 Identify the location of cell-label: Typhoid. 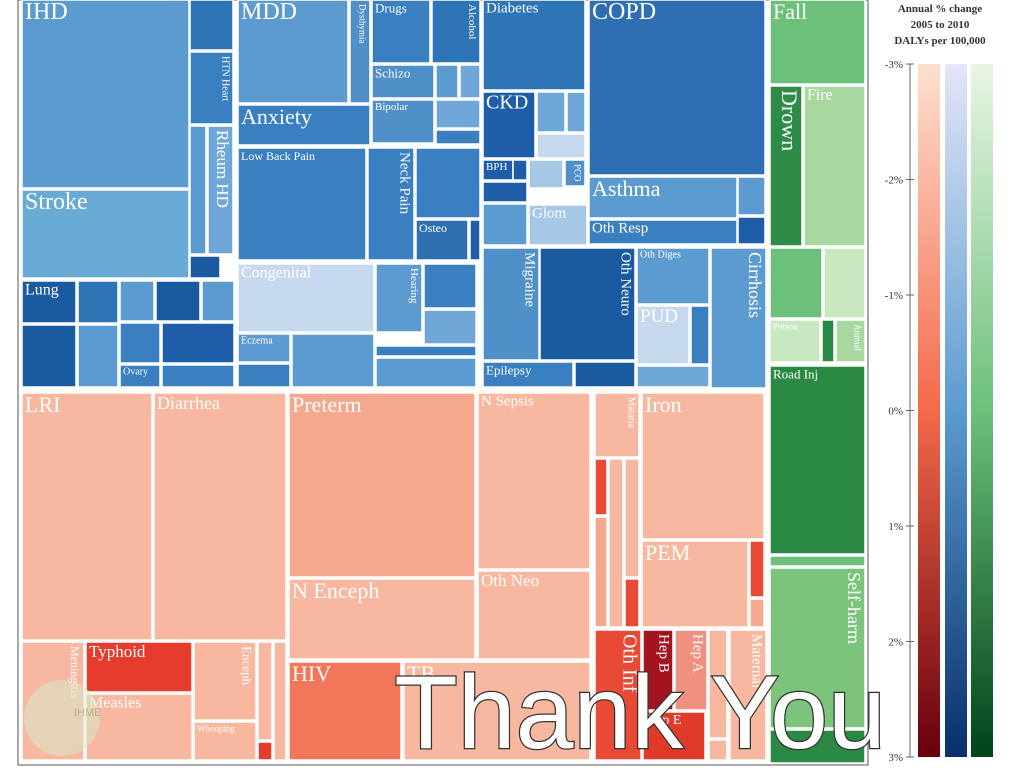
(117, 651).